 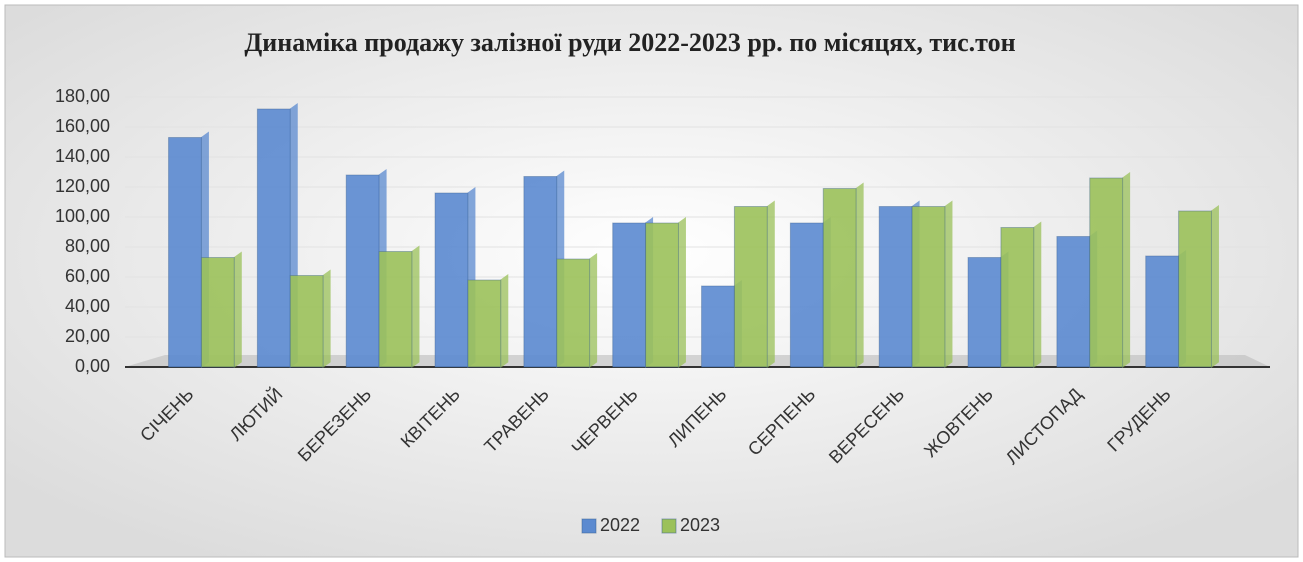 What do you see at coordinates (82, 216) in the screenshot?
I see `y-tick-label: 100,00` at bounding box center [82, 216].